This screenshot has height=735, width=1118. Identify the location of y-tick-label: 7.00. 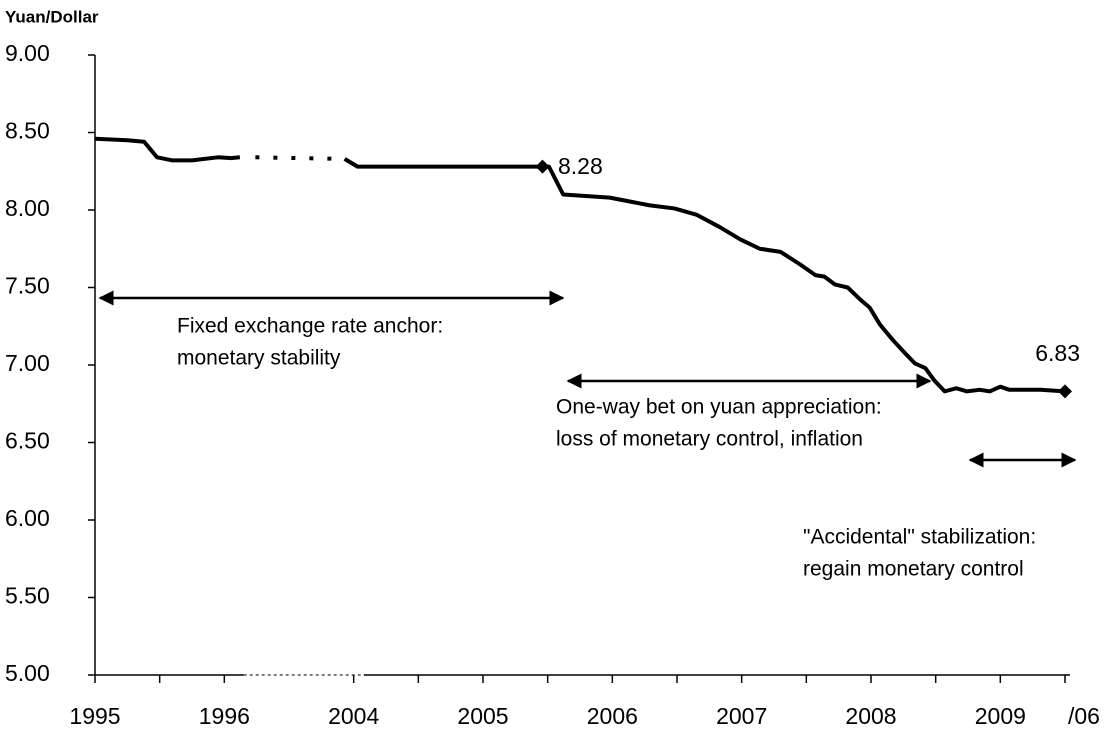
(27, 363).